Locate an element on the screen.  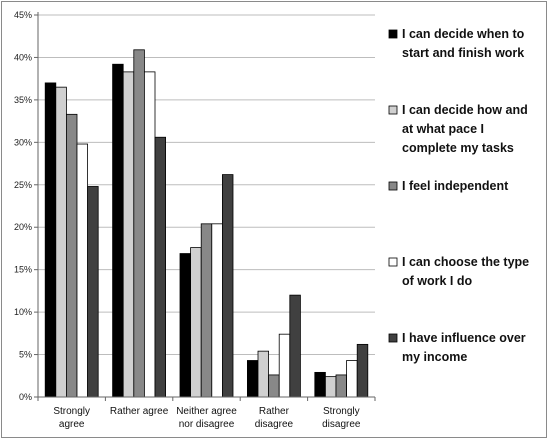
y-tick-label: 0% is located at coordinates (25, 397).